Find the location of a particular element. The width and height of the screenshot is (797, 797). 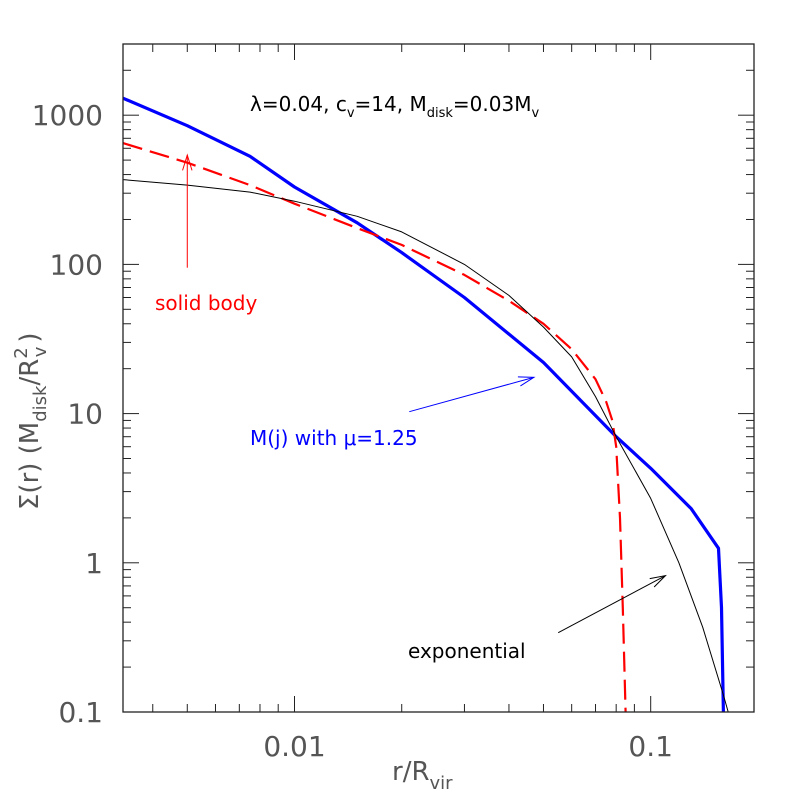

y-axis-title-mid: /R is located at coordinates (30, 372).